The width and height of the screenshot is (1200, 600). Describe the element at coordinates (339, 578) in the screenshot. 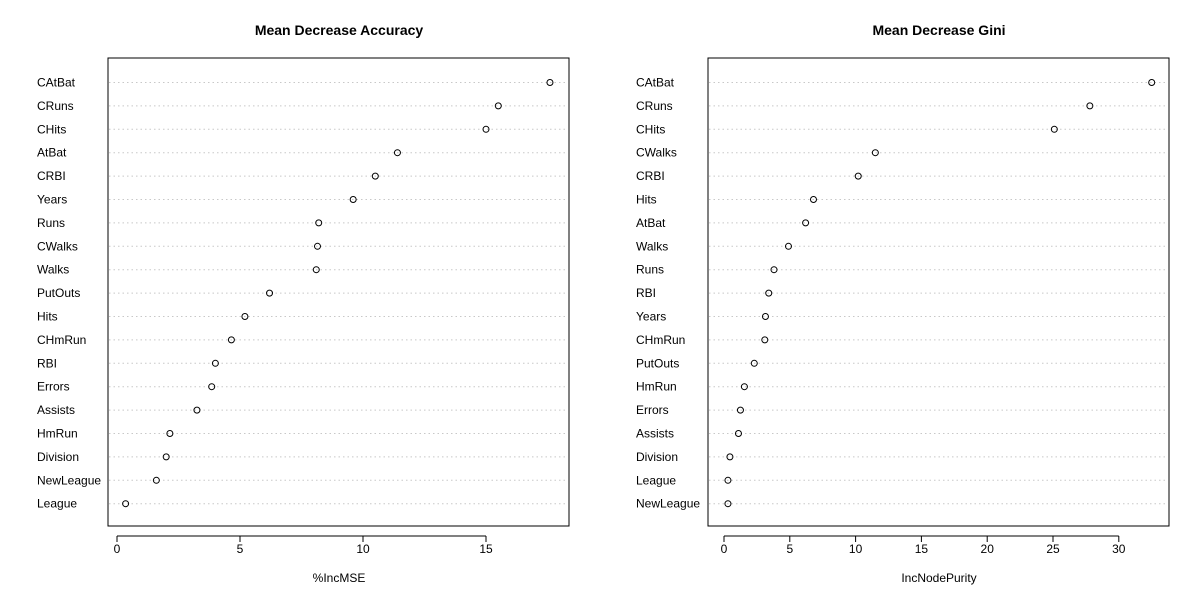

I see `x-axis-label: %IncMSE` at that location.